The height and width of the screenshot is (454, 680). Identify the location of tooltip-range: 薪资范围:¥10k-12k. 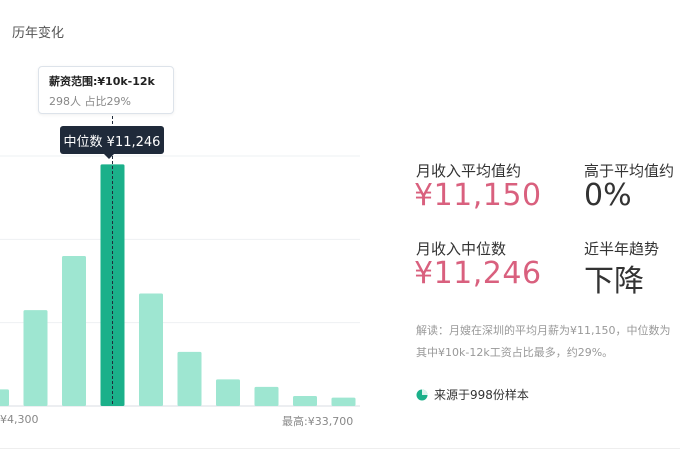
(102, 81).